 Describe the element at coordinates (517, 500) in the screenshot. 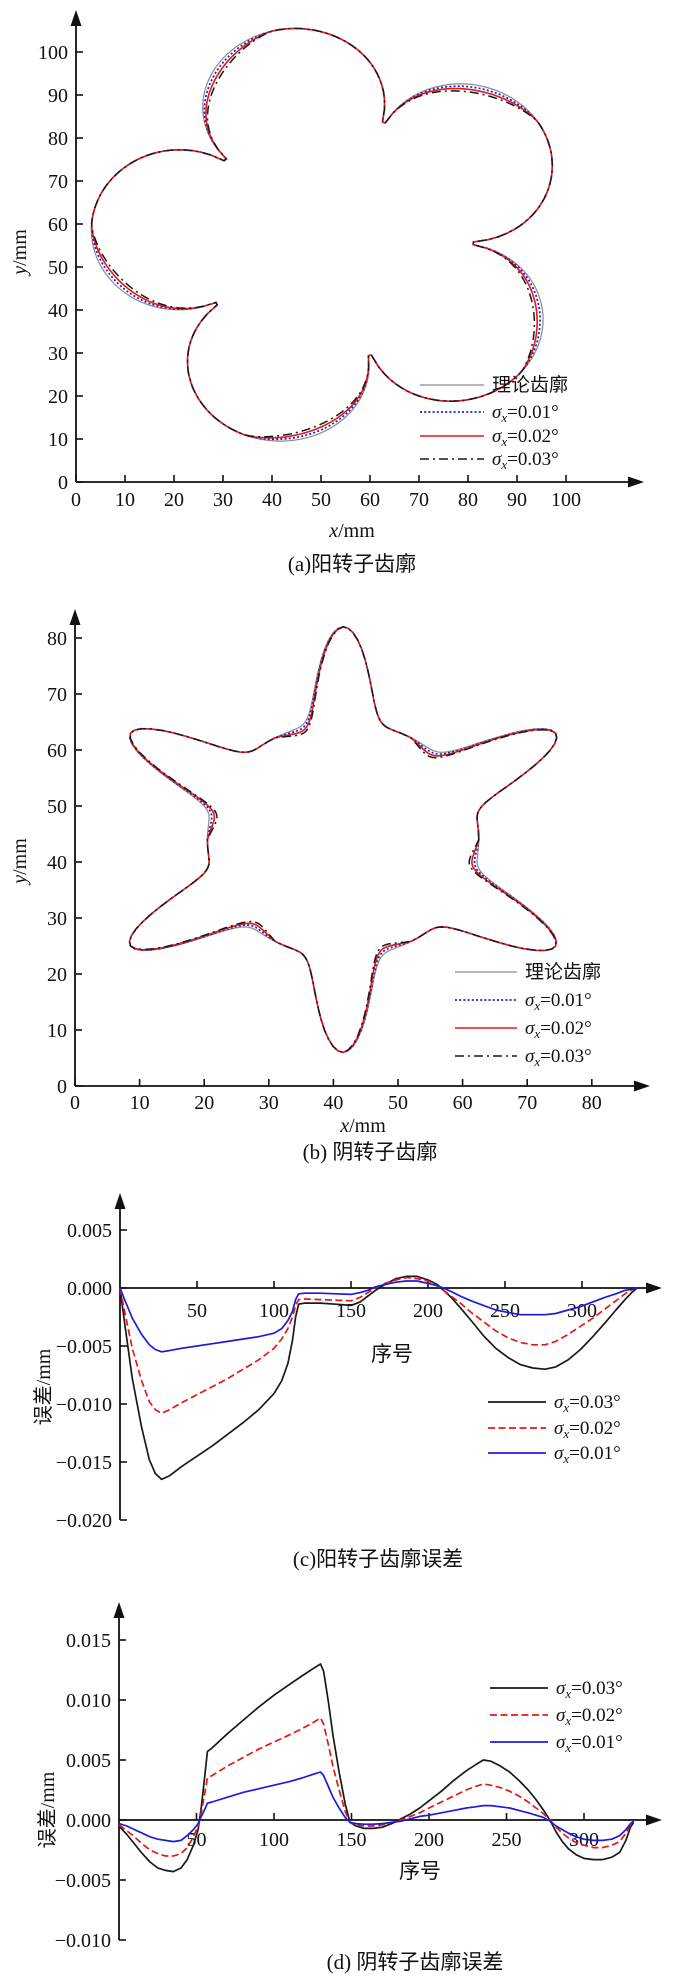

I see `svg-text: 90` at that location.